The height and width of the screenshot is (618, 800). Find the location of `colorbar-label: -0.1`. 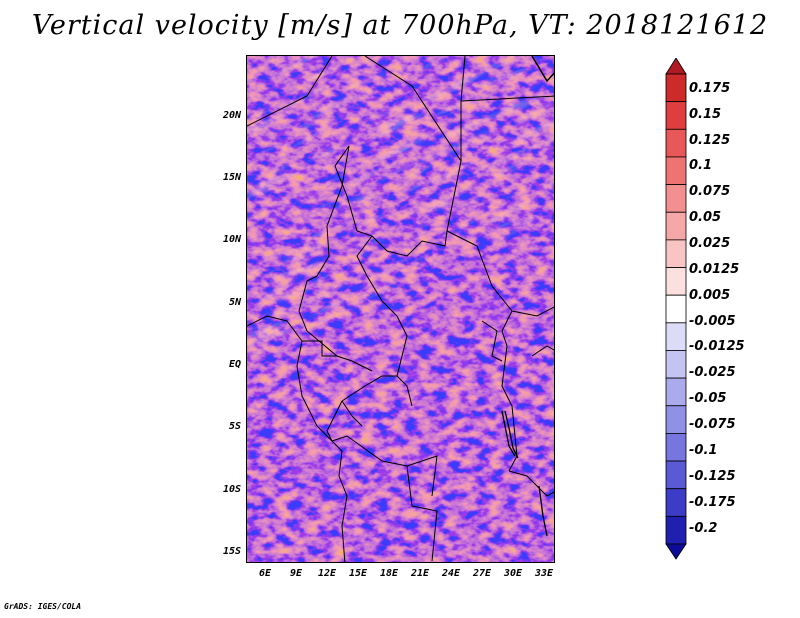

colorbar-label: -0.1 is located at coordinates (703, 450).